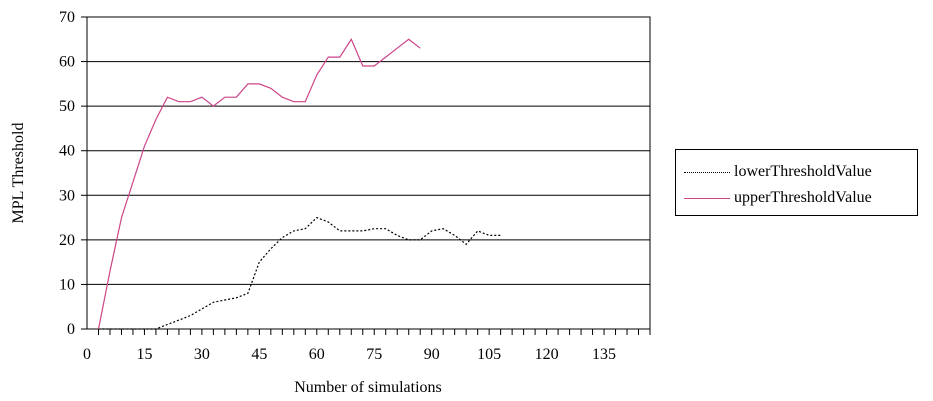 The width and height of the screenshot is (933, 401). What do you see at coordinates (547, 354) in the screenshot?
I see `x-tick-label: 120` at bounding box center [547, 354].